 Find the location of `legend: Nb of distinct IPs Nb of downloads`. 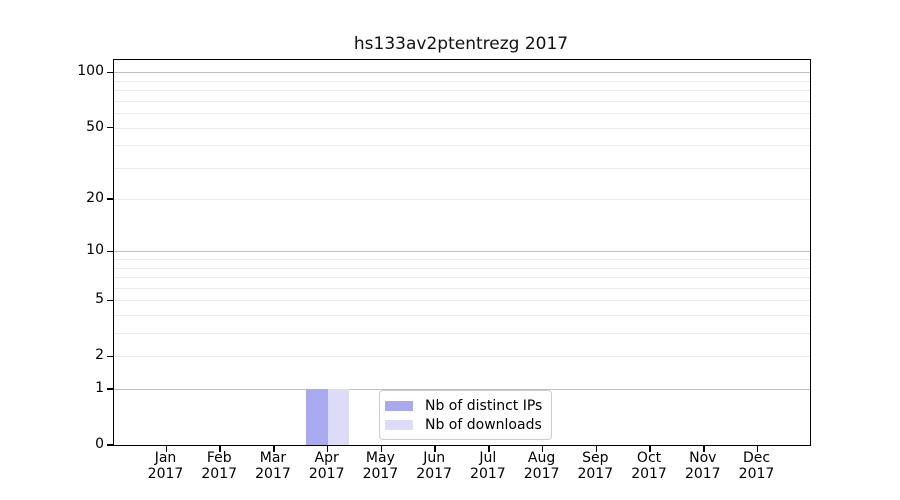

legend: Nb of distinct IPs Nb of downloads is located at coordinates (466, 415).